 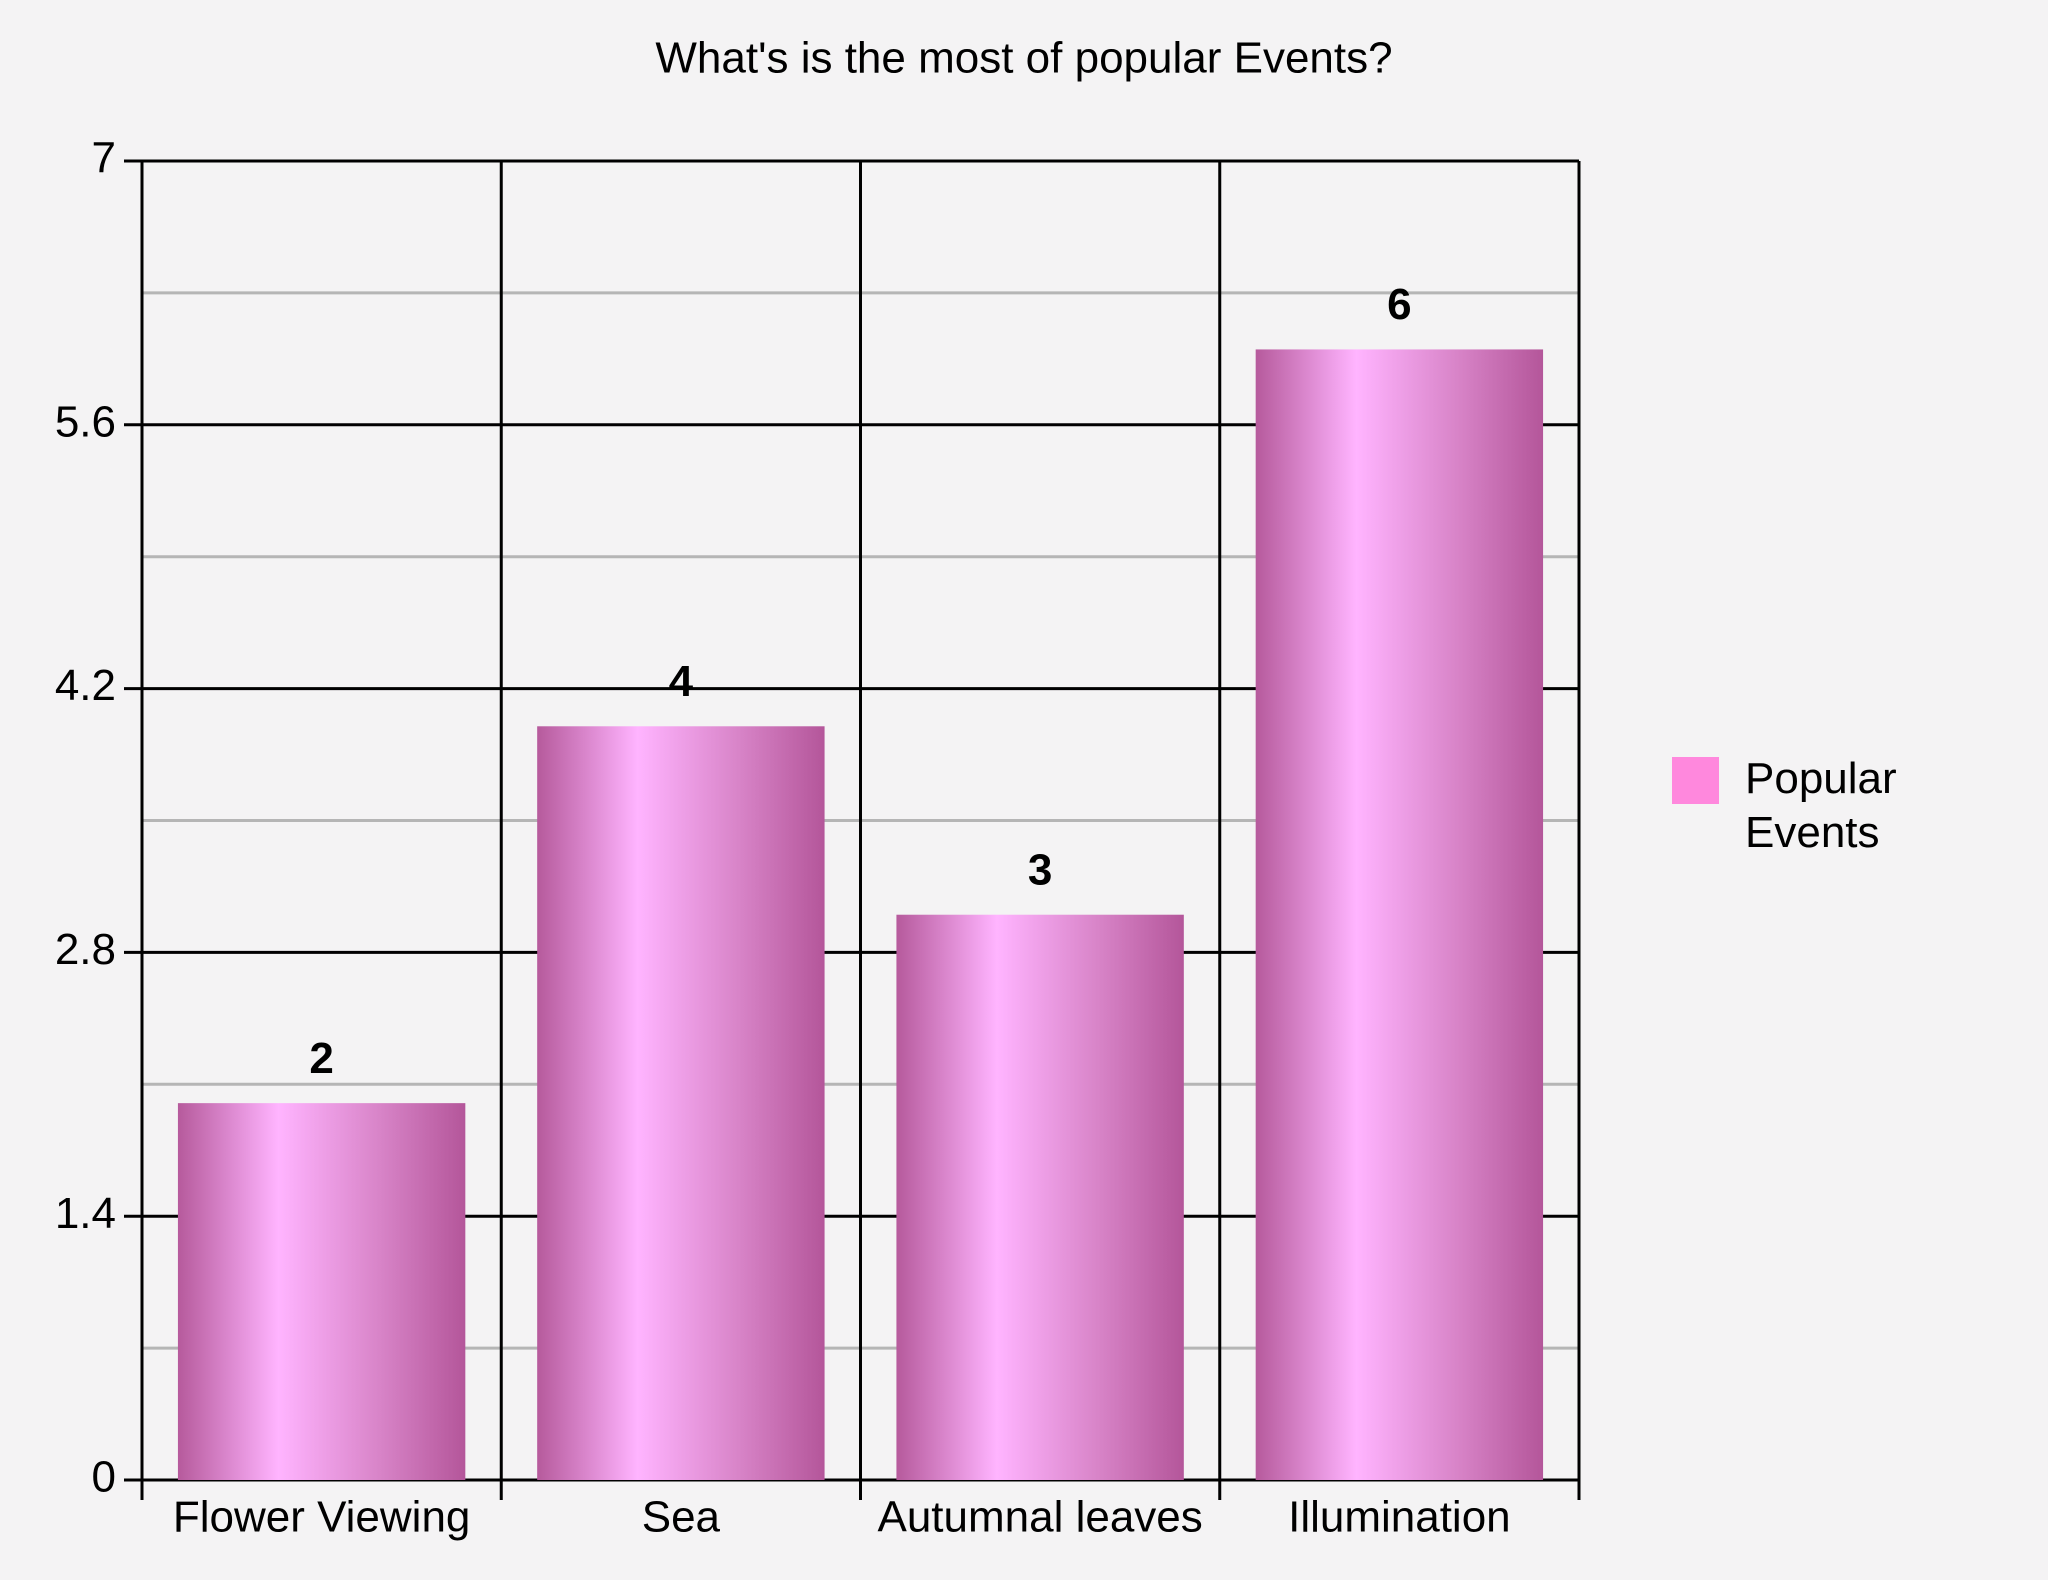 I want to click on y-tick-label: 2.8, so click(x=85, y=949).